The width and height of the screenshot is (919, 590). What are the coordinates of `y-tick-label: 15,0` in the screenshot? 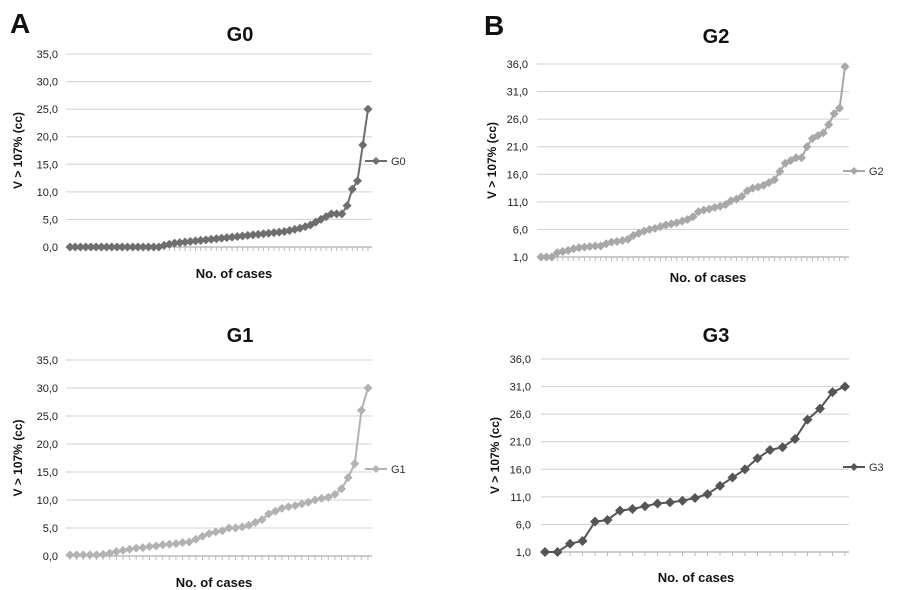 It's located at (47, 165).